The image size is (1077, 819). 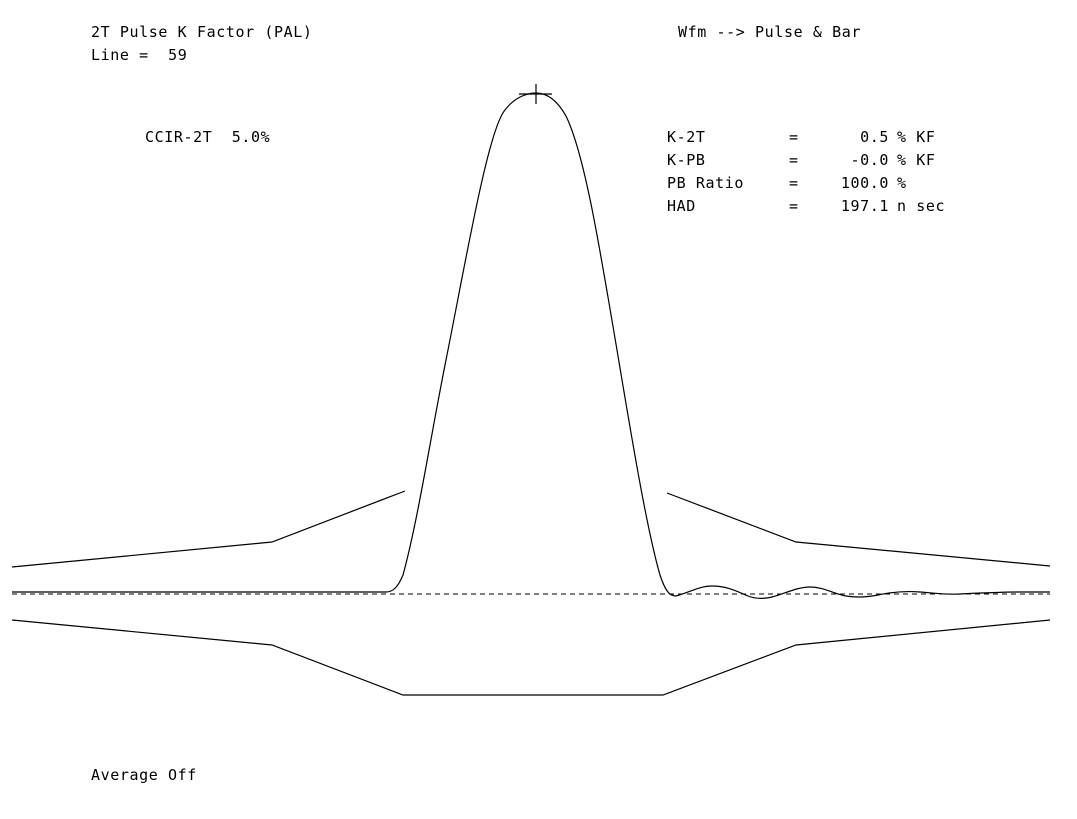 What do you see at coordinates (681, 206) in the screenshot?
I see `measurement-label: HAD` at bounding box center [681, 206].